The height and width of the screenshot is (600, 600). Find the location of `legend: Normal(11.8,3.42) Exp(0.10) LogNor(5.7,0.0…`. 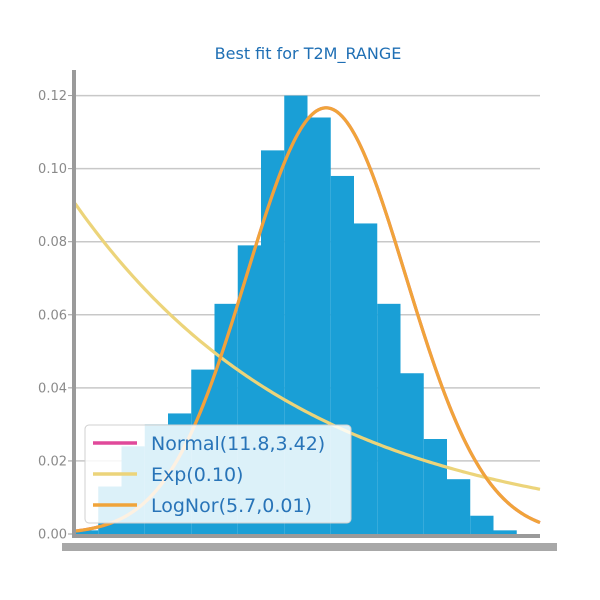

legend: Normal(11.8,3.42) Exp(0.10) LogNor(5.7,0.0… is located at coordinates (218, 474).